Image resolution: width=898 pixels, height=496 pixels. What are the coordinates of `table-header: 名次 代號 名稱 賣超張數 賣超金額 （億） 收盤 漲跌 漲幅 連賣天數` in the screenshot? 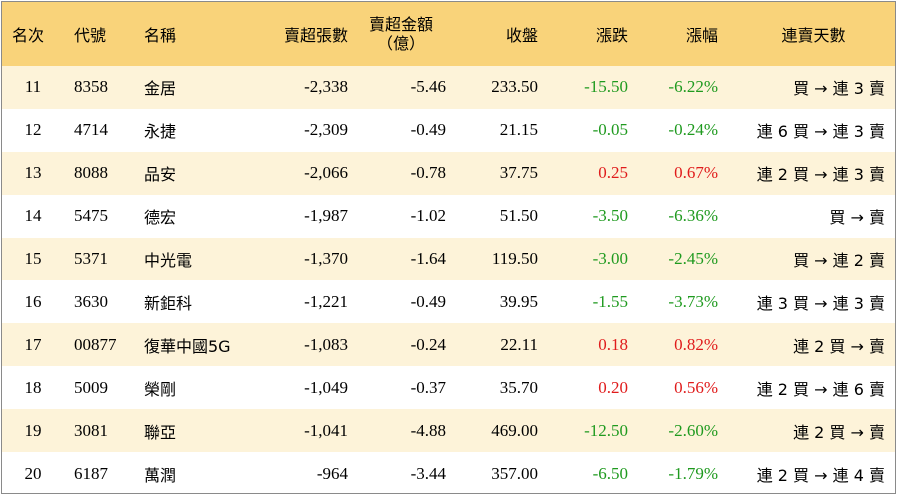 It's located at (448, 34).